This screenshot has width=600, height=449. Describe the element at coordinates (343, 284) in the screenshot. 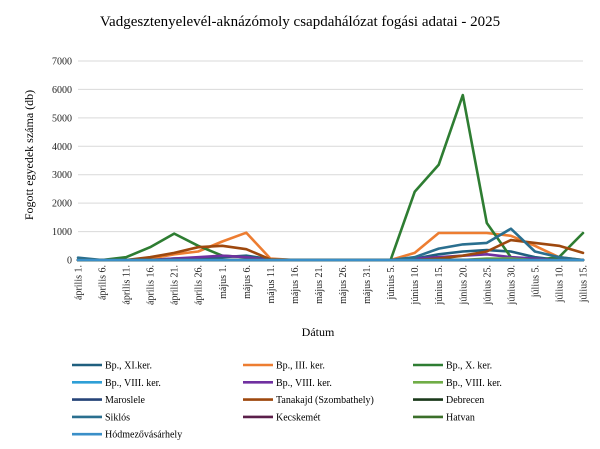

I see `x-tick-label: május 26.` at that location.